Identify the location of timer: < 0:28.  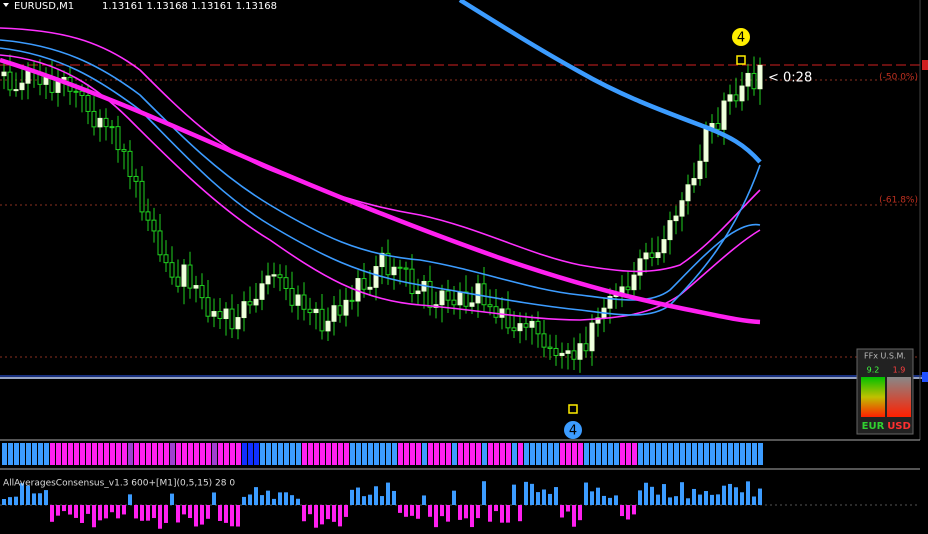
(790, 78).